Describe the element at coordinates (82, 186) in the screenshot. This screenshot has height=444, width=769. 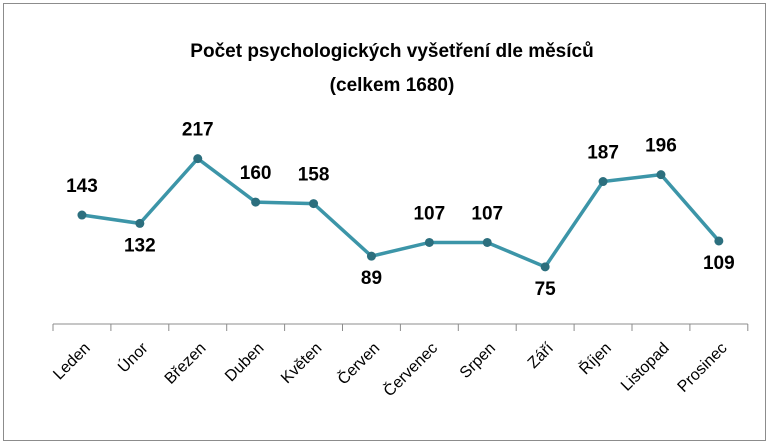
I see `data-label: 143` at that location.